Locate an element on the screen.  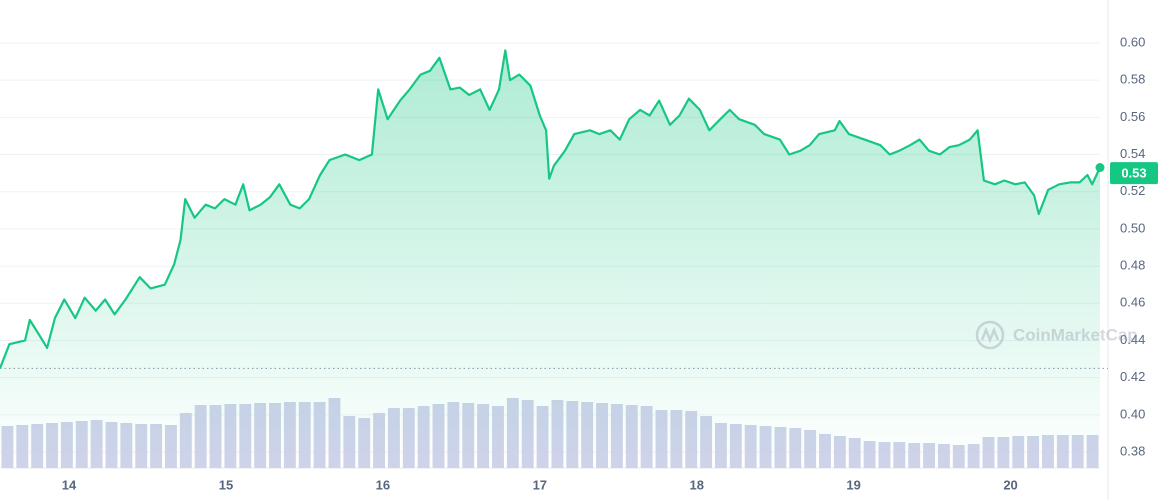
last-point is located at coordinates (1100, 168).